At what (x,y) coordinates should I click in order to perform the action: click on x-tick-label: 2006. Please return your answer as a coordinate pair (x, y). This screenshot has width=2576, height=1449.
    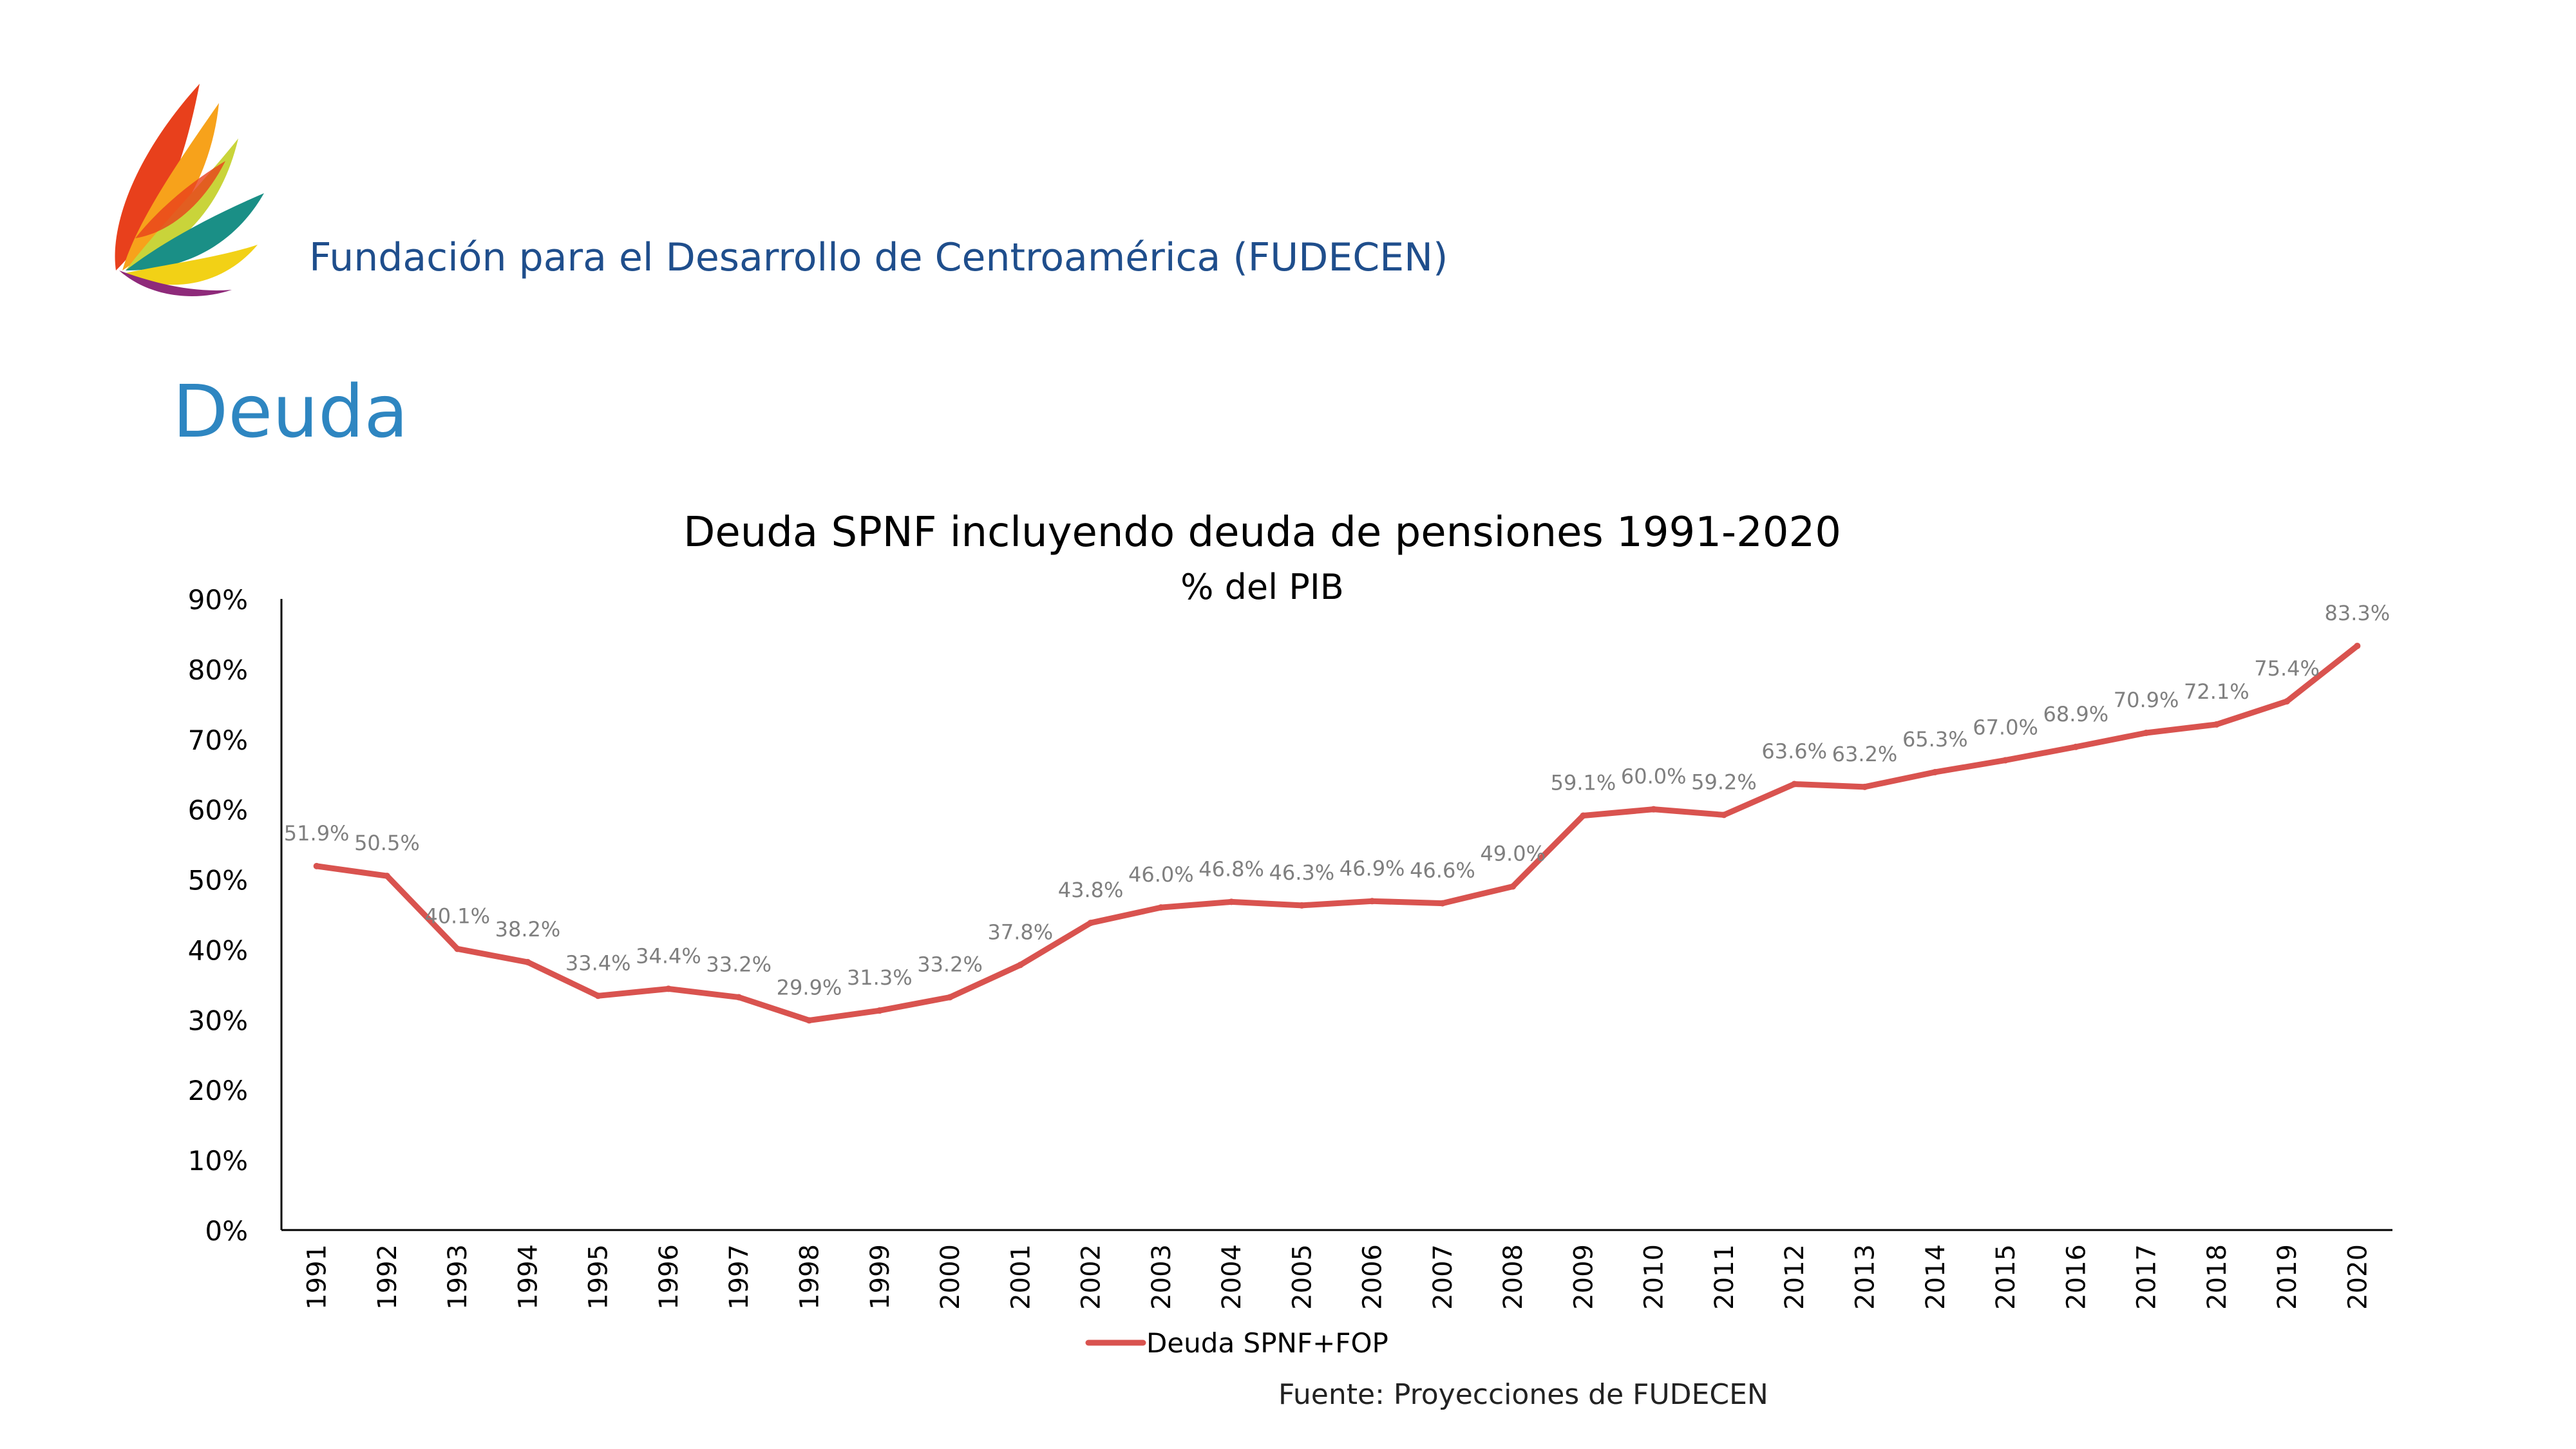
    Looking at the image, I should click on (1373, 1277).